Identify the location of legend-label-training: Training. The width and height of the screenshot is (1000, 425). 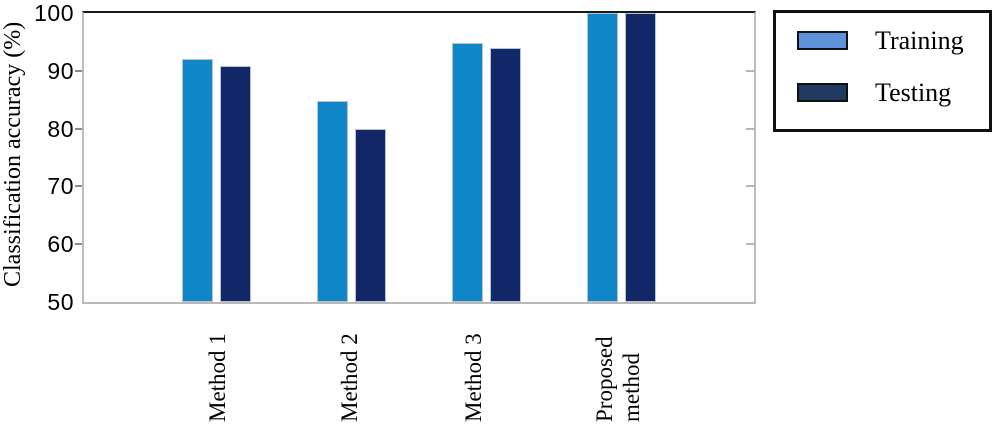
(919, 40).